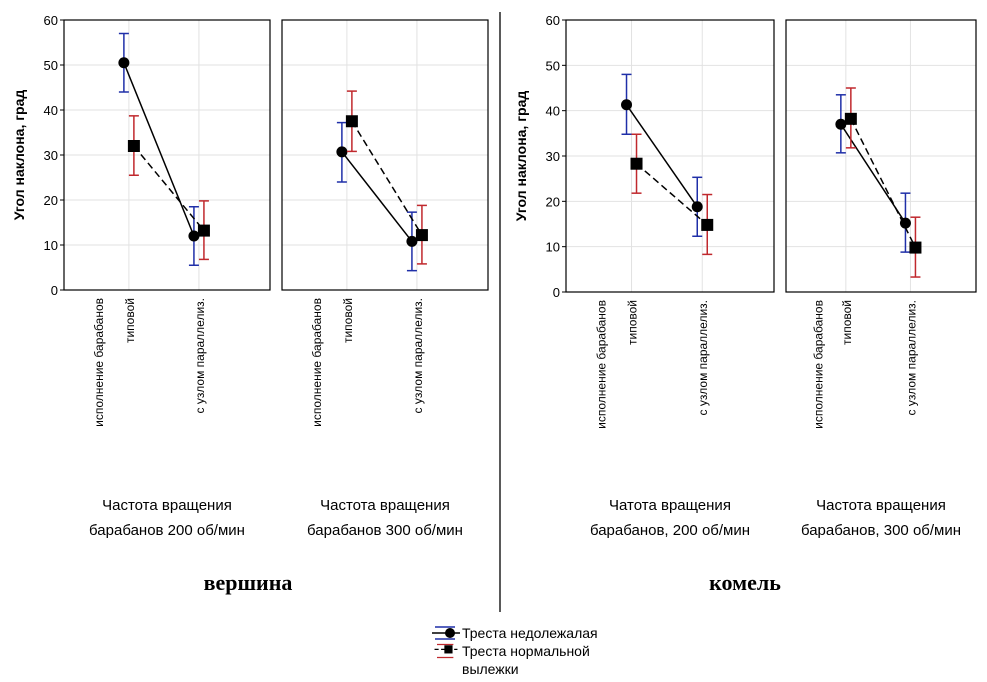  Describe the element at coordinates (745, 582) in the screenshot. I see `group-label: комель` at that location.